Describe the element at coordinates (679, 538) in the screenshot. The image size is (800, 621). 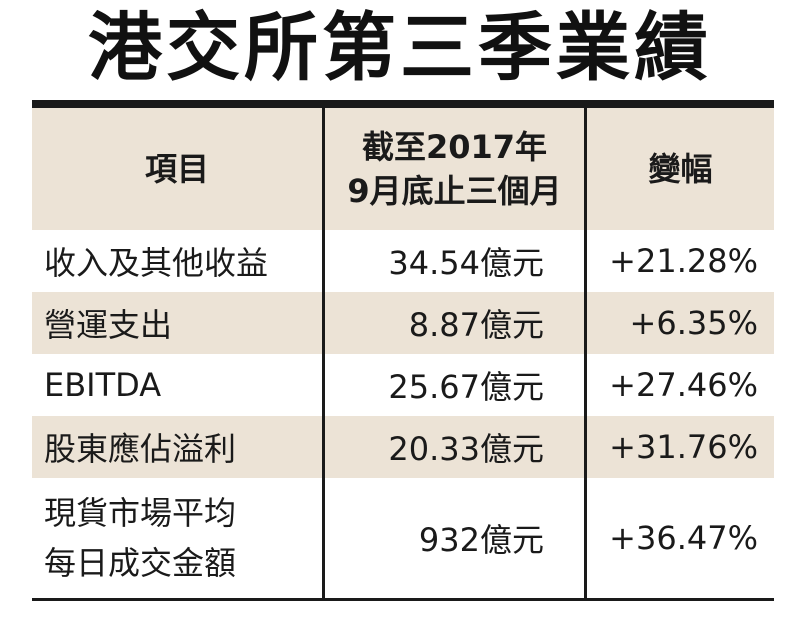
I see `row-change: +36.47%` at that location.